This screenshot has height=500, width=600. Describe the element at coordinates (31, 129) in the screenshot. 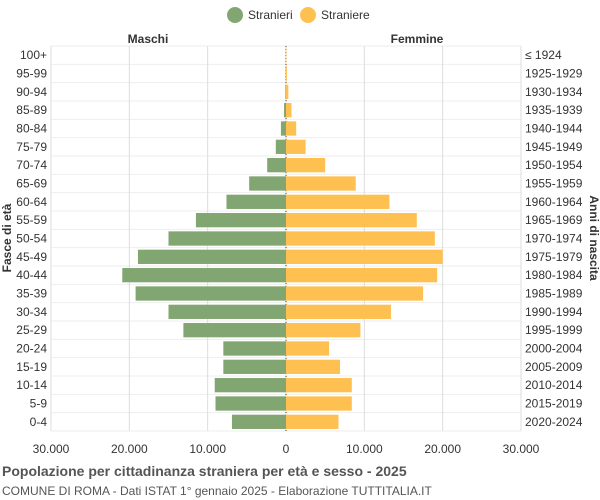

I see `age-group-label: 80-84` at that location.